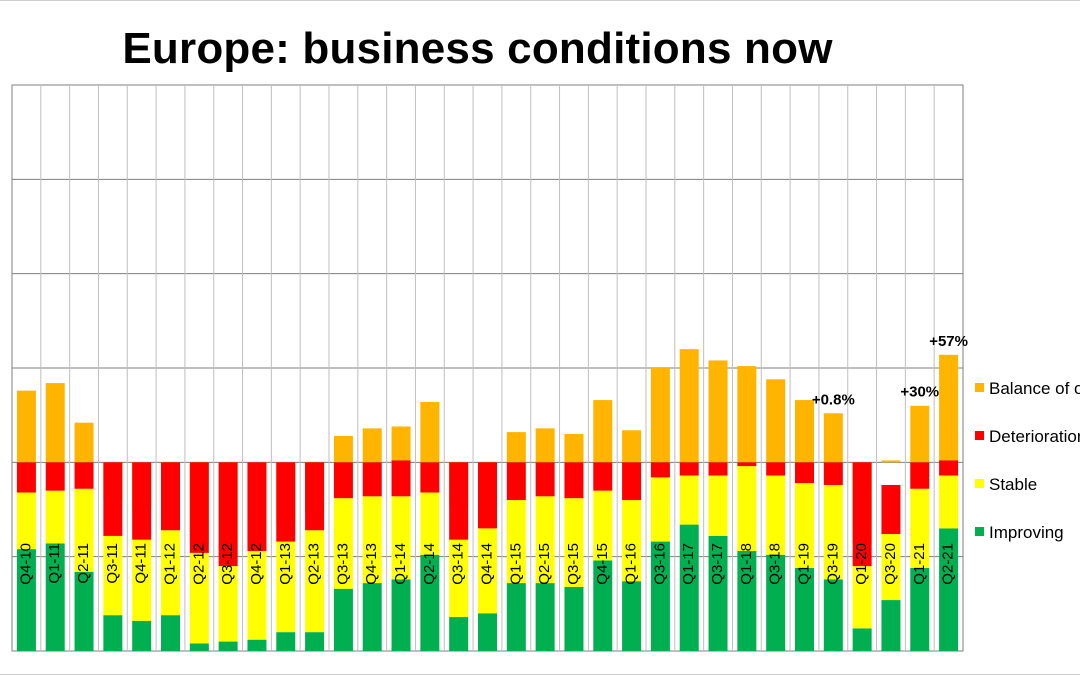  Describe the element at coordinates (1013, 484) in the screenshot. I see `legend-label: Stable` at that location.